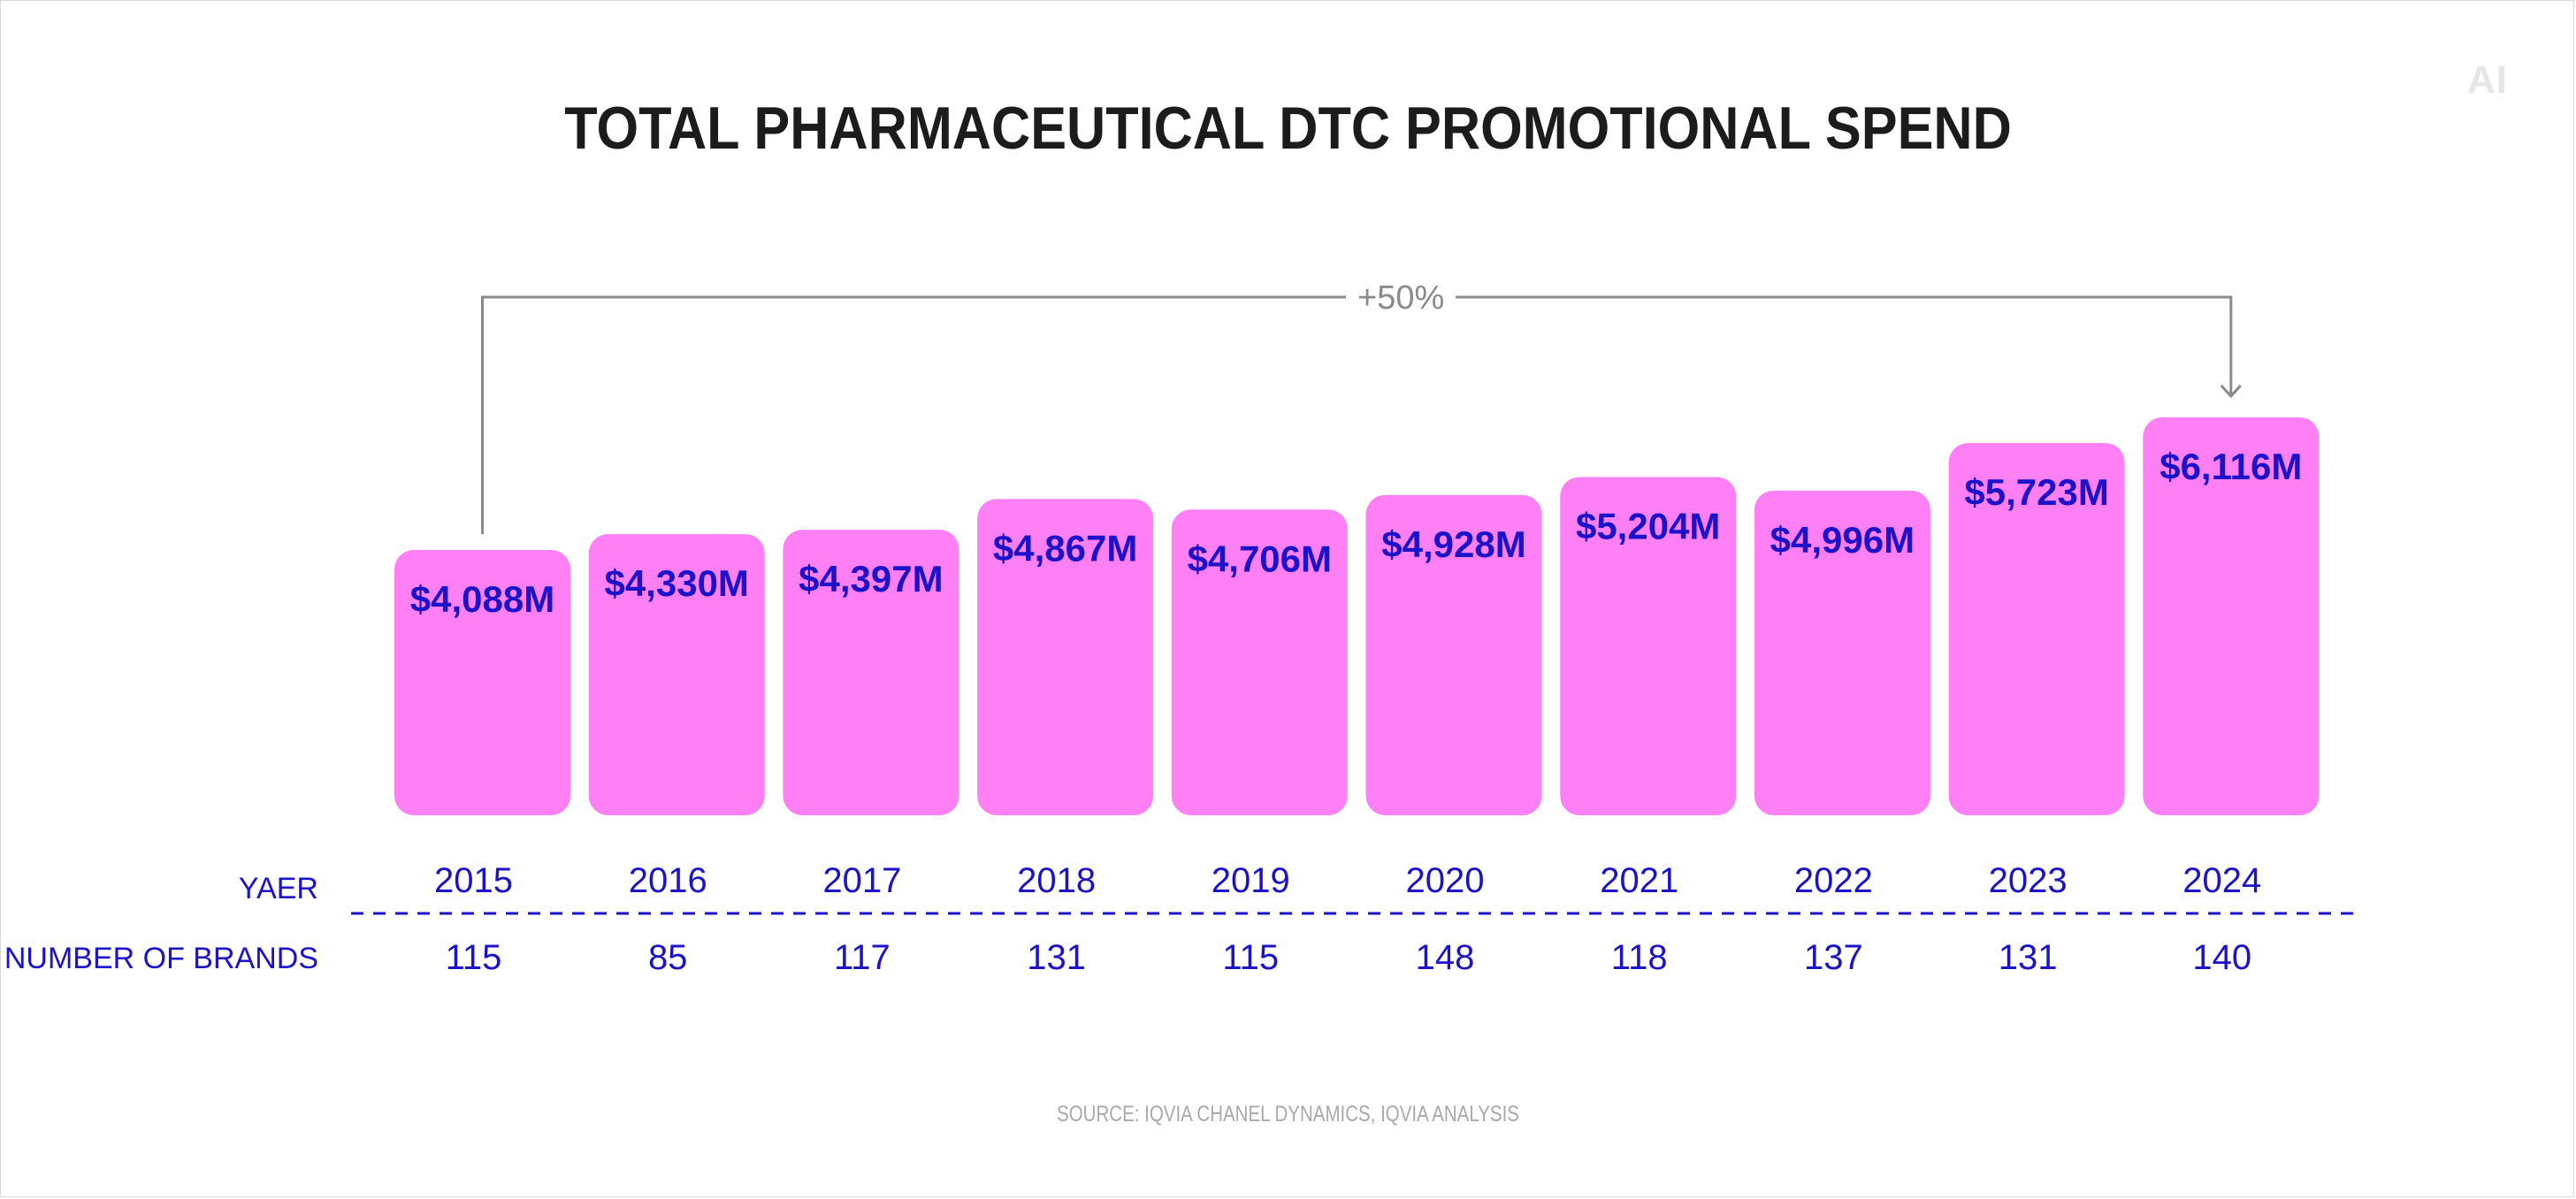 The height and width of the screenshot is (1199, 2576). Describe the element at coordinates (1056, 880) in the screenshot. I see `year-label-2018: 2018` at that location.